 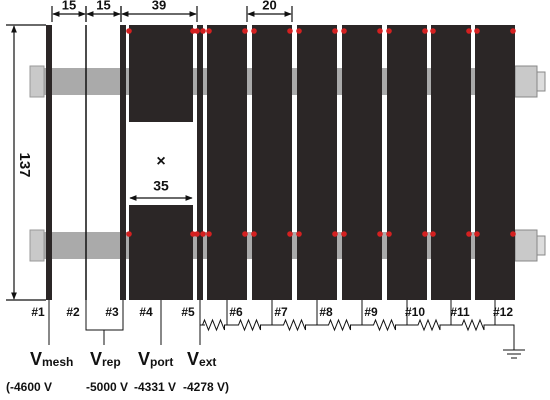 I want to click on dimension-label: 35, so click(x=161, y=186).